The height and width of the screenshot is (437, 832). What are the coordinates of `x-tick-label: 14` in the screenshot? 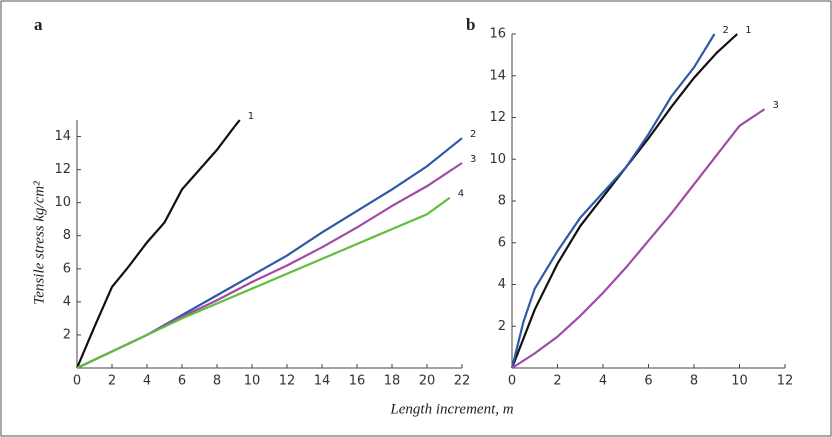 It's located at (322, 381).